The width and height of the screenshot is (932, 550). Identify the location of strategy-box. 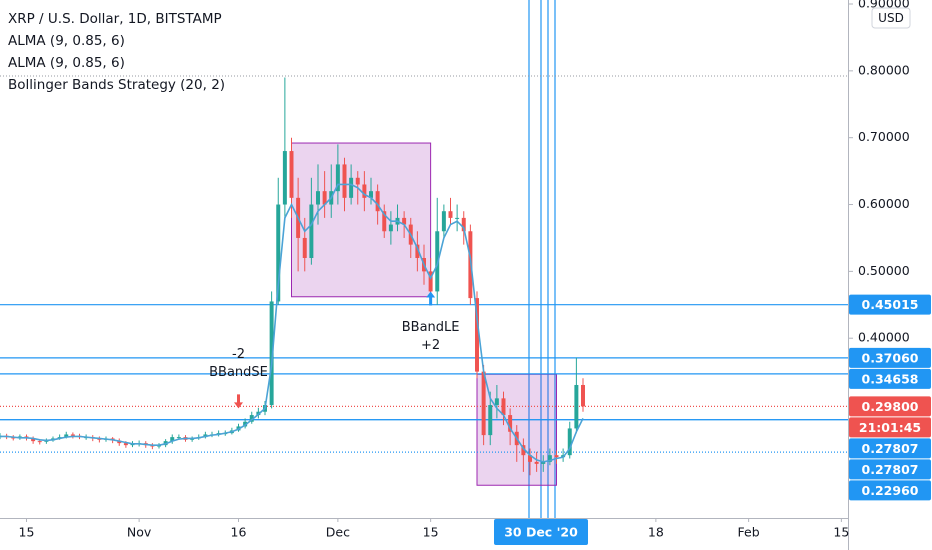
(361, 220).